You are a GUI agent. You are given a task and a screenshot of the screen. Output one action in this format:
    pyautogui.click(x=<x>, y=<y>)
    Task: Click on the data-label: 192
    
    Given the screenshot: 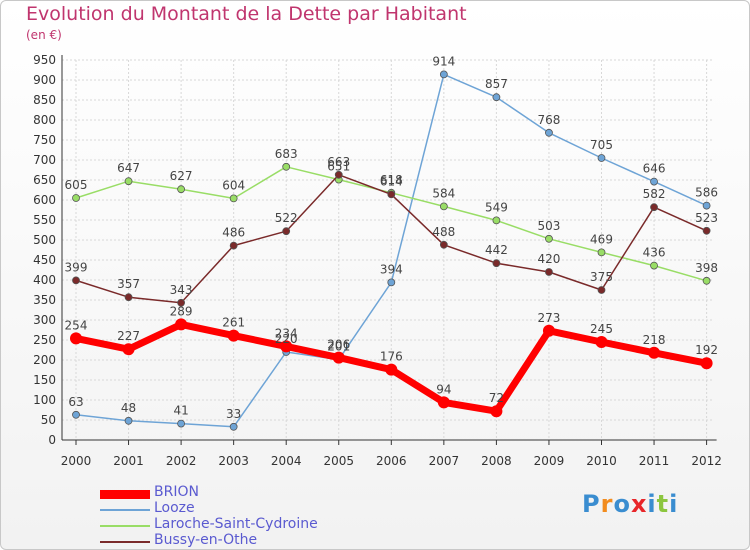 What is the action you would take?
    pyautogui.click(x=706, y=350)
    